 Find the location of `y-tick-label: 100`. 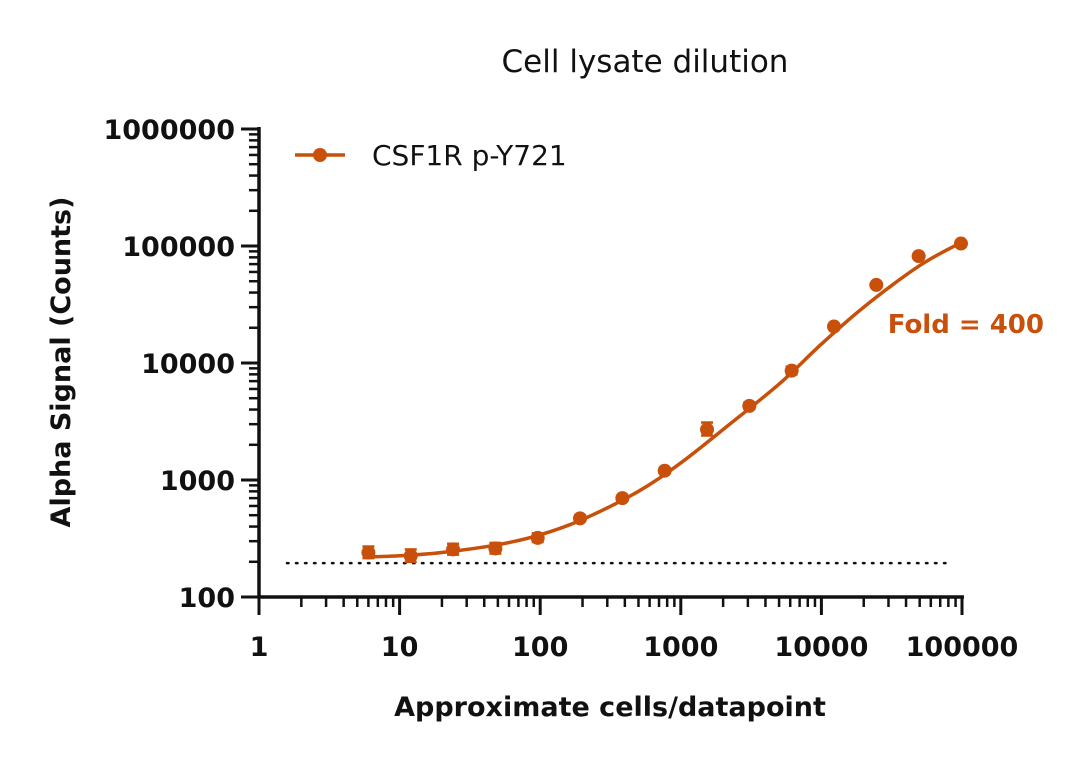

y-tick-label: 100 is located at coordinates (207, 598).